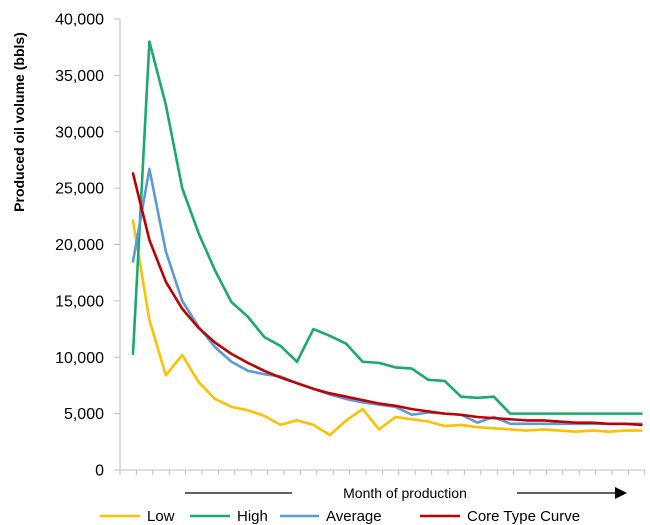 This screenshot has width=650, height=525. I want to click on y-tick-label: 40,000, so click(79, 20).